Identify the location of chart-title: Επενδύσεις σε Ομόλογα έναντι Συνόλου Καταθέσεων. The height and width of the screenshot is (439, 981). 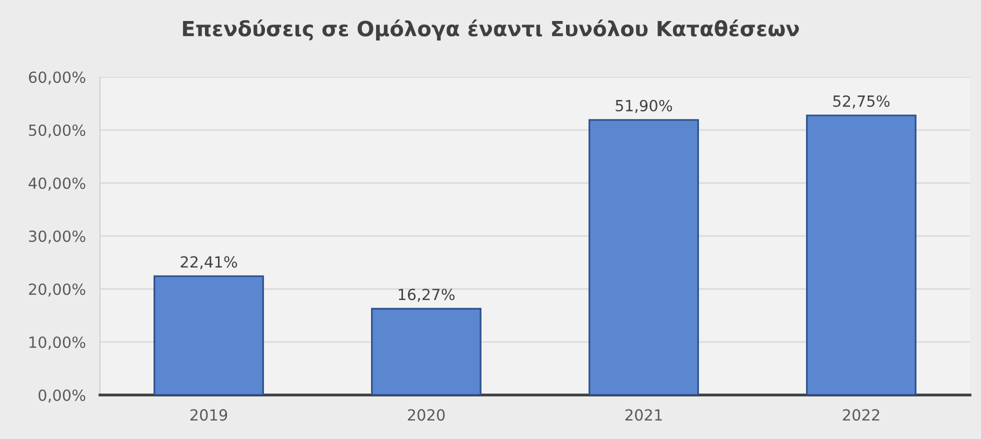
(491, 30).